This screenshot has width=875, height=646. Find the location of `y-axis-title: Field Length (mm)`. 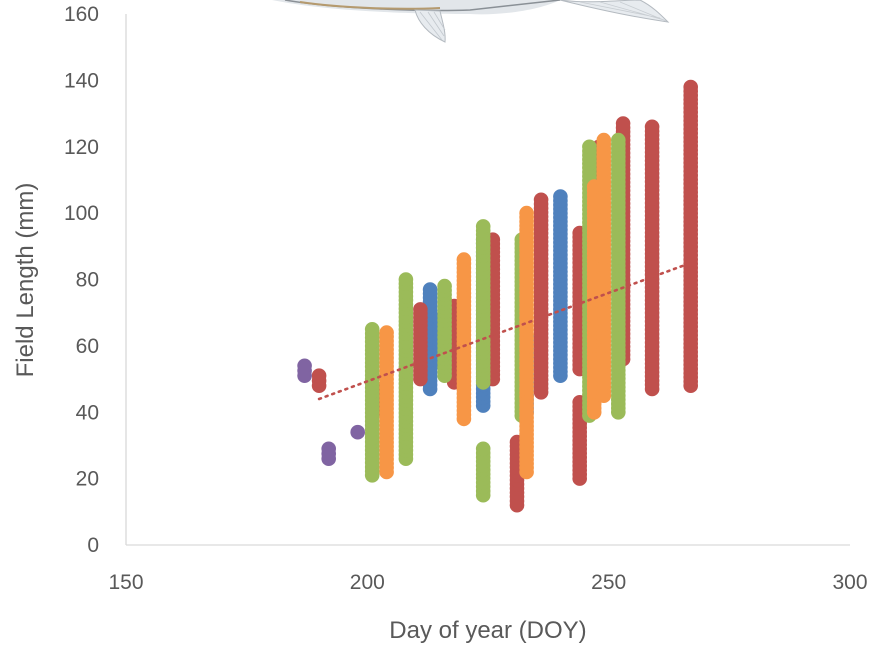

y-axis-title: Field Length (mm) is located at coordinates (25, 280).